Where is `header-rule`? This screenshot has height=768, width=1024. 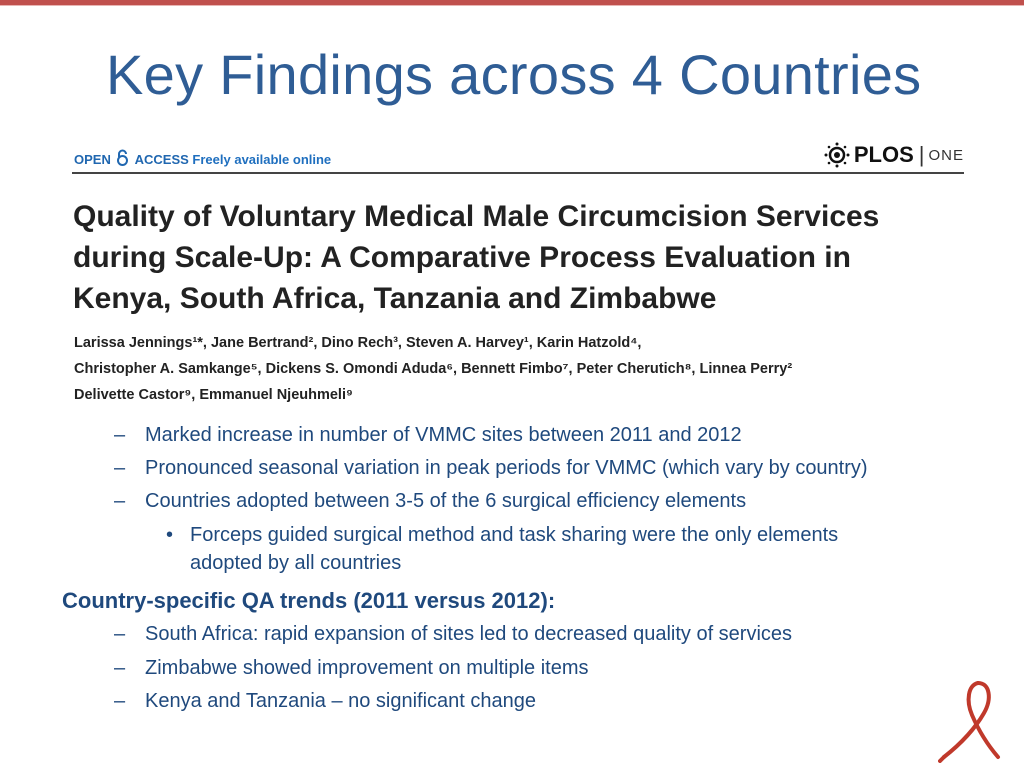
header-rule is located at coordinates (518, 173).